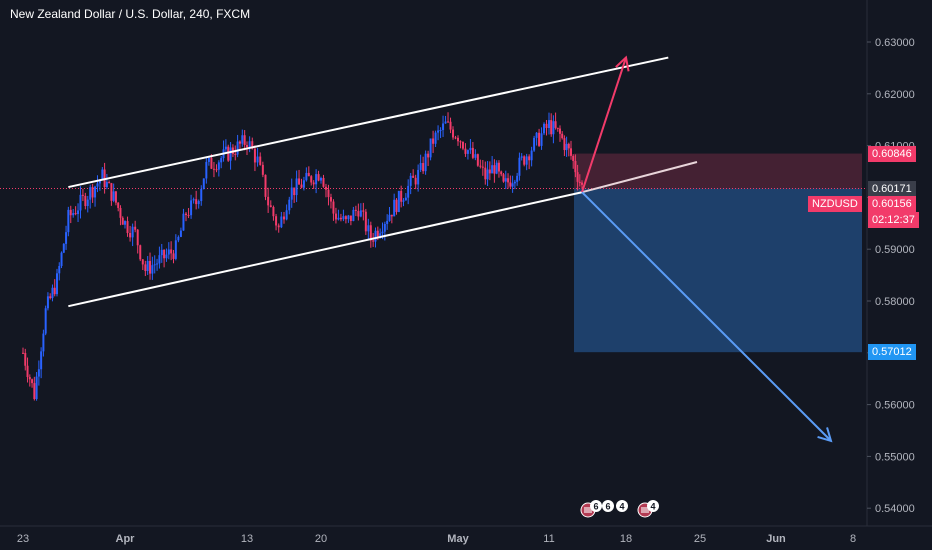 This screenshot has width=932, height=550. What do you see at coordinates (458, 539) in the screenshot?
I see `time-tick-label: May` at bounding box center [458, 539].